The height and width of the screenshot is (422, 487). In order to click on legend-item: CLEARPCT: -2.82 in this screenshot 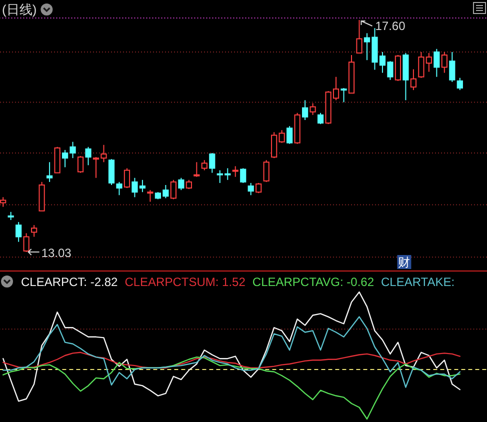, I will do `click(69, 282)`.